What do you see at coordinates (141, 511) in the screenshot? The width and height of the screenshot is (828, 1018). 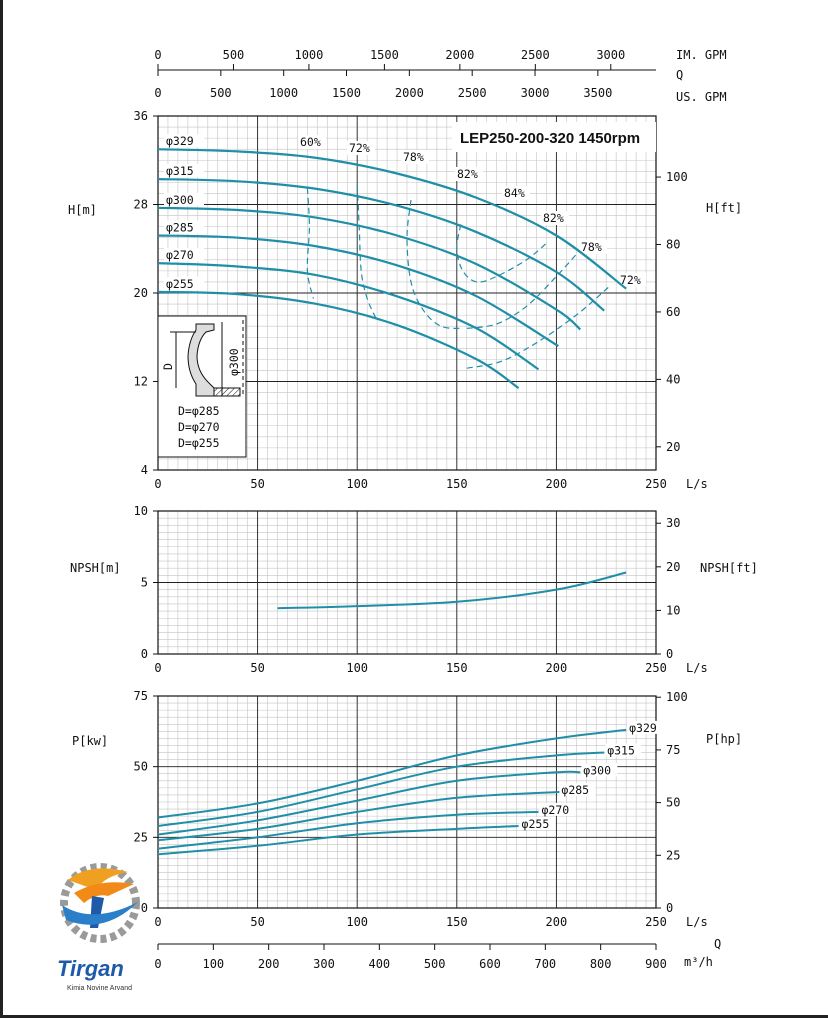 I see `y-tick-label: 10` at bounding box center [141, 511].